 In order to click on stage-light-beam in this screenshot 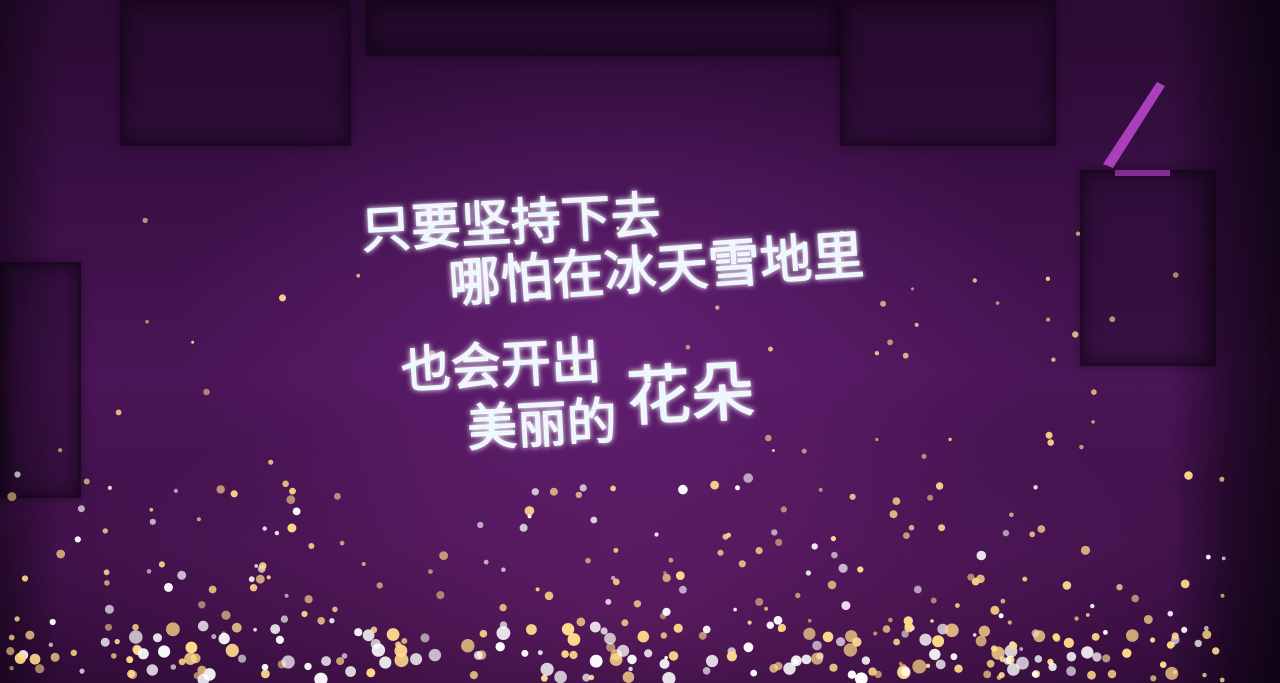, I will do `click(1136, 129)`.